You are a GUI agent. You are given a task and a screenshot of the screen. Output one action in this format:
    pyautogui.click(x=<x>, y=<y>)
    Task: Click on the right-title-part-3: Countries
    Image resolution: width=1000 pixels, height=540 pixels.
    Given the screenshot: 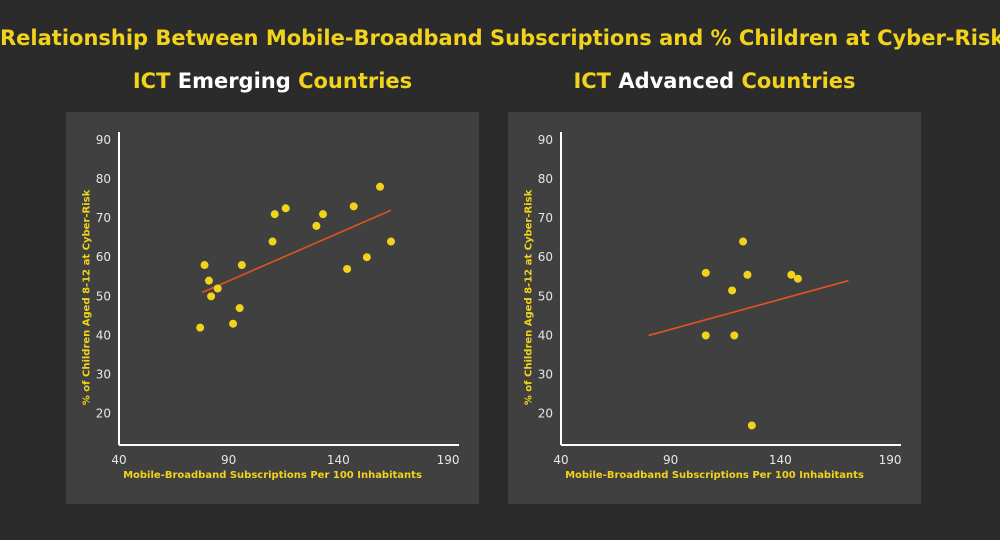 What is the action you would take?
    pyautogui.click(x=798, y=81)
    